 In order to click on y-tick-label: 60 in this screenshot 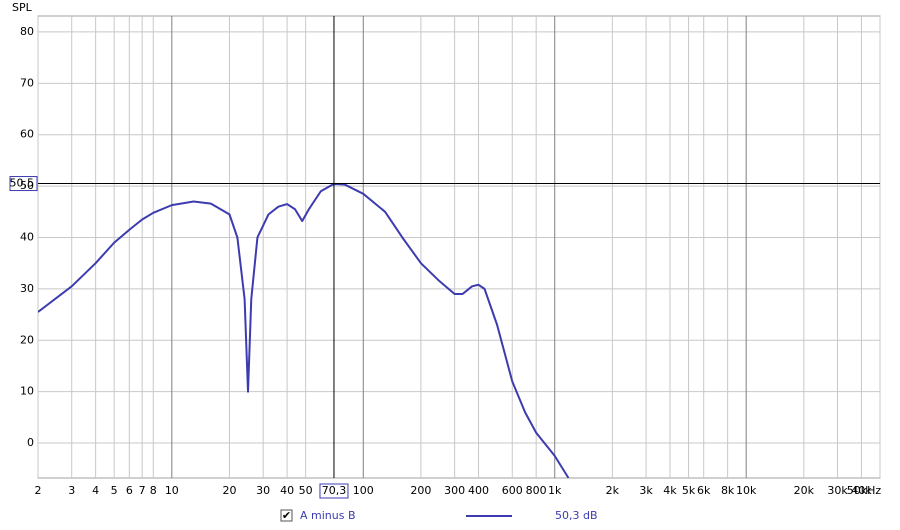, I will do `click(27, 134)`.